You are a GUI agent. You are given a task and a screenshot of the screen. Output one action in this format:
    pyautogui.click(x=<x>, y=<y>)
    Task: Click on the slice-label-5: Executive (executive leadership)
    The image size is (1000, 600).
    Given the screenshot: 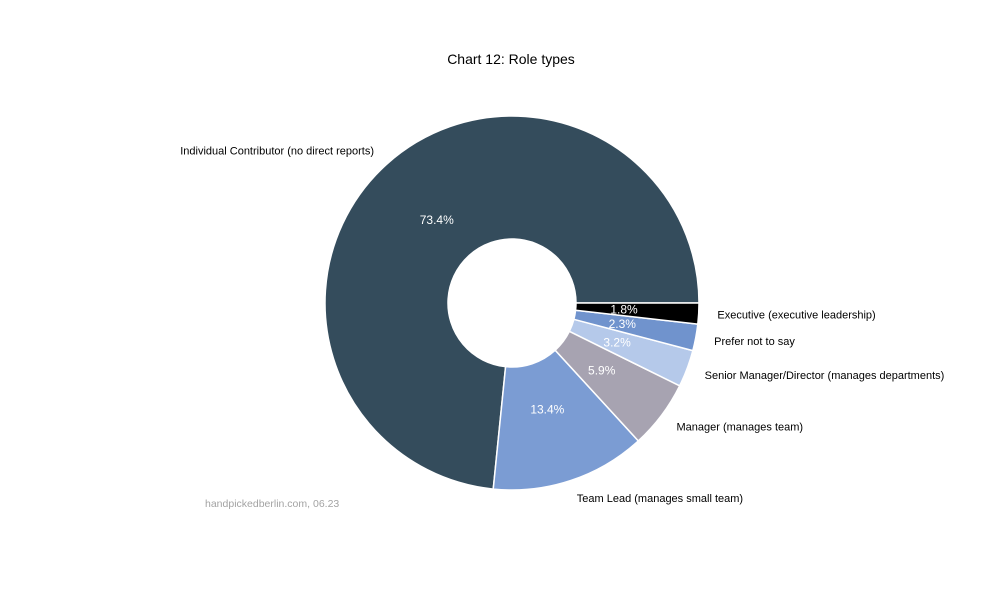 What is the action you would take?
    pyautogui.click(x=796, y=315)
    